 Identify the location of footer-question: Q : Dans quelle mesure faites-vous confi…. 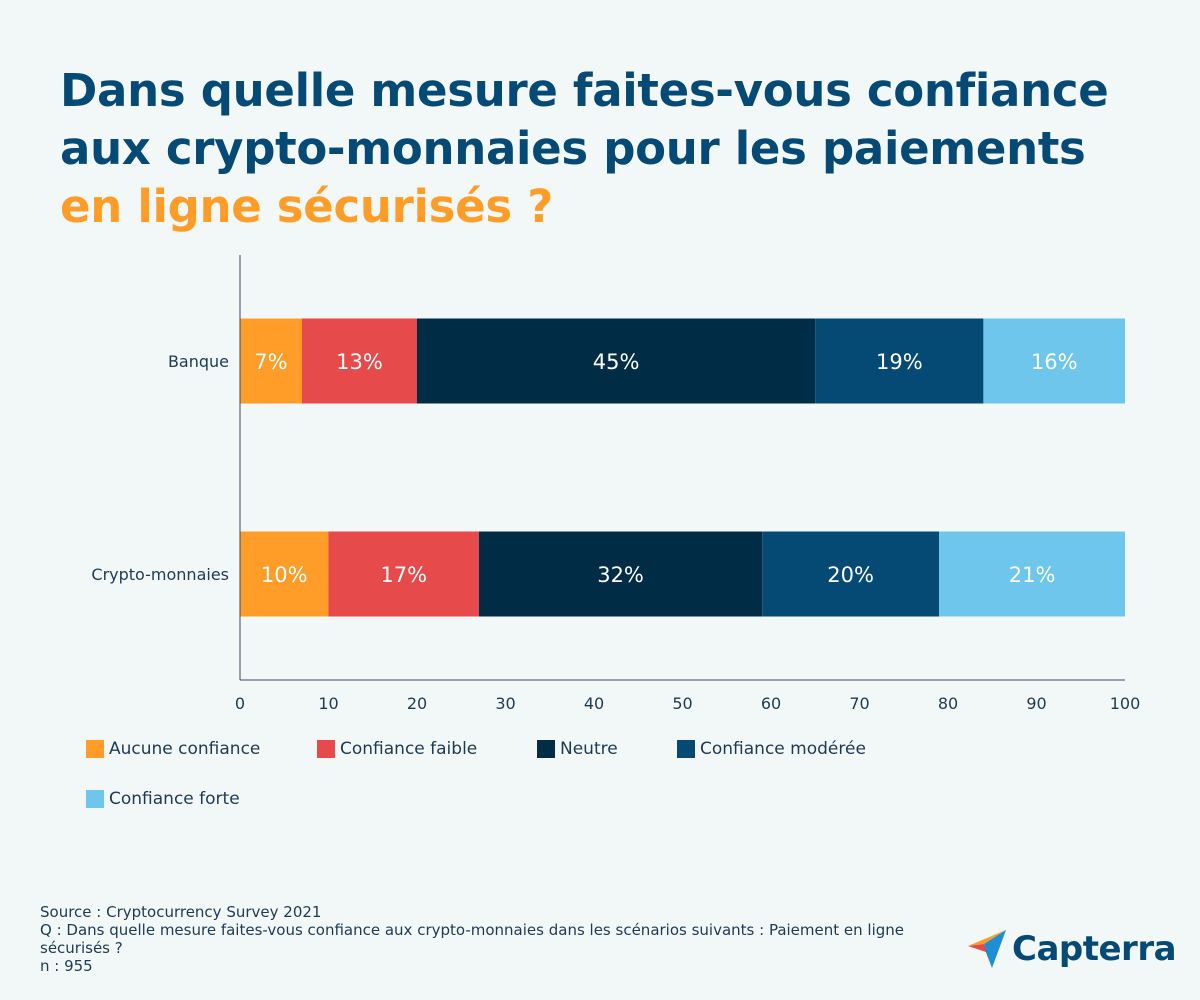
(472, 939).